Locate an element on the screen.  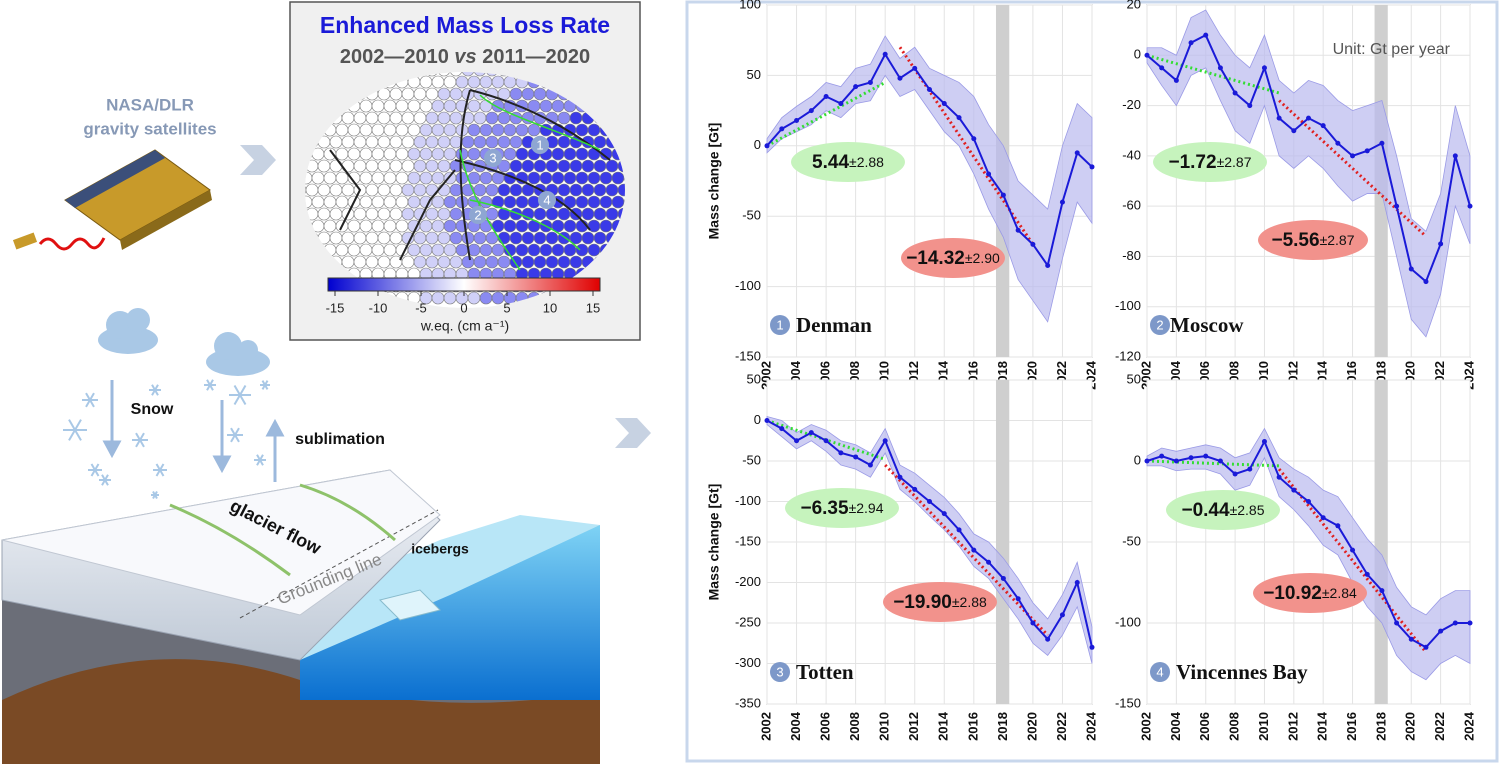
title-number: 3 is located at coordinates (779, 671).